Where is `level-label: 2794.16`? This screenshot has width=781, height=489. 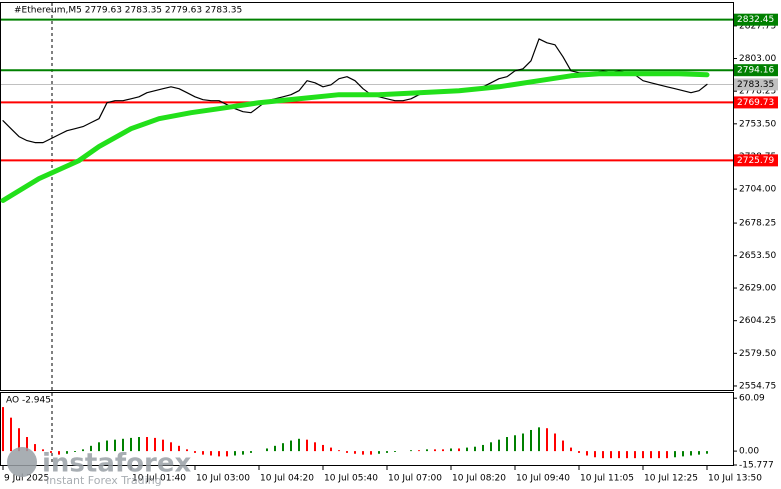
level-label: 2794.16 is located at coordinates (755, 71).